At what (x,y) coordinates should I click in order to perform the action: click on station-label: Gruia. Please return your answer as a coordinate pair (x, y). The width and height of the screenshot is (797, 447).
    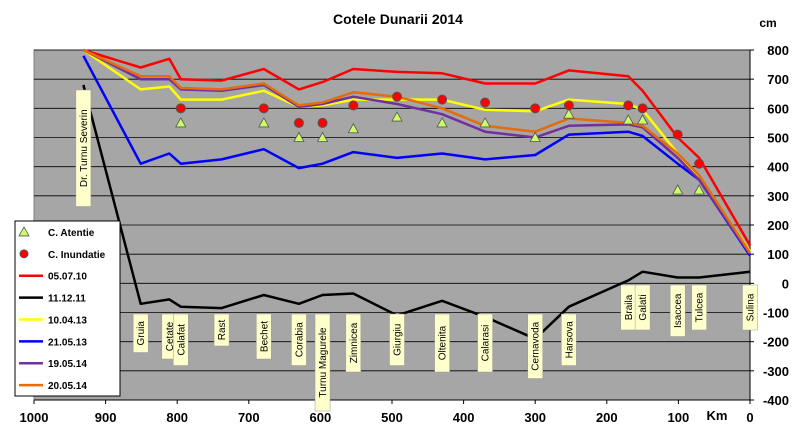
    Looking at the image, I should click on (140, 333).